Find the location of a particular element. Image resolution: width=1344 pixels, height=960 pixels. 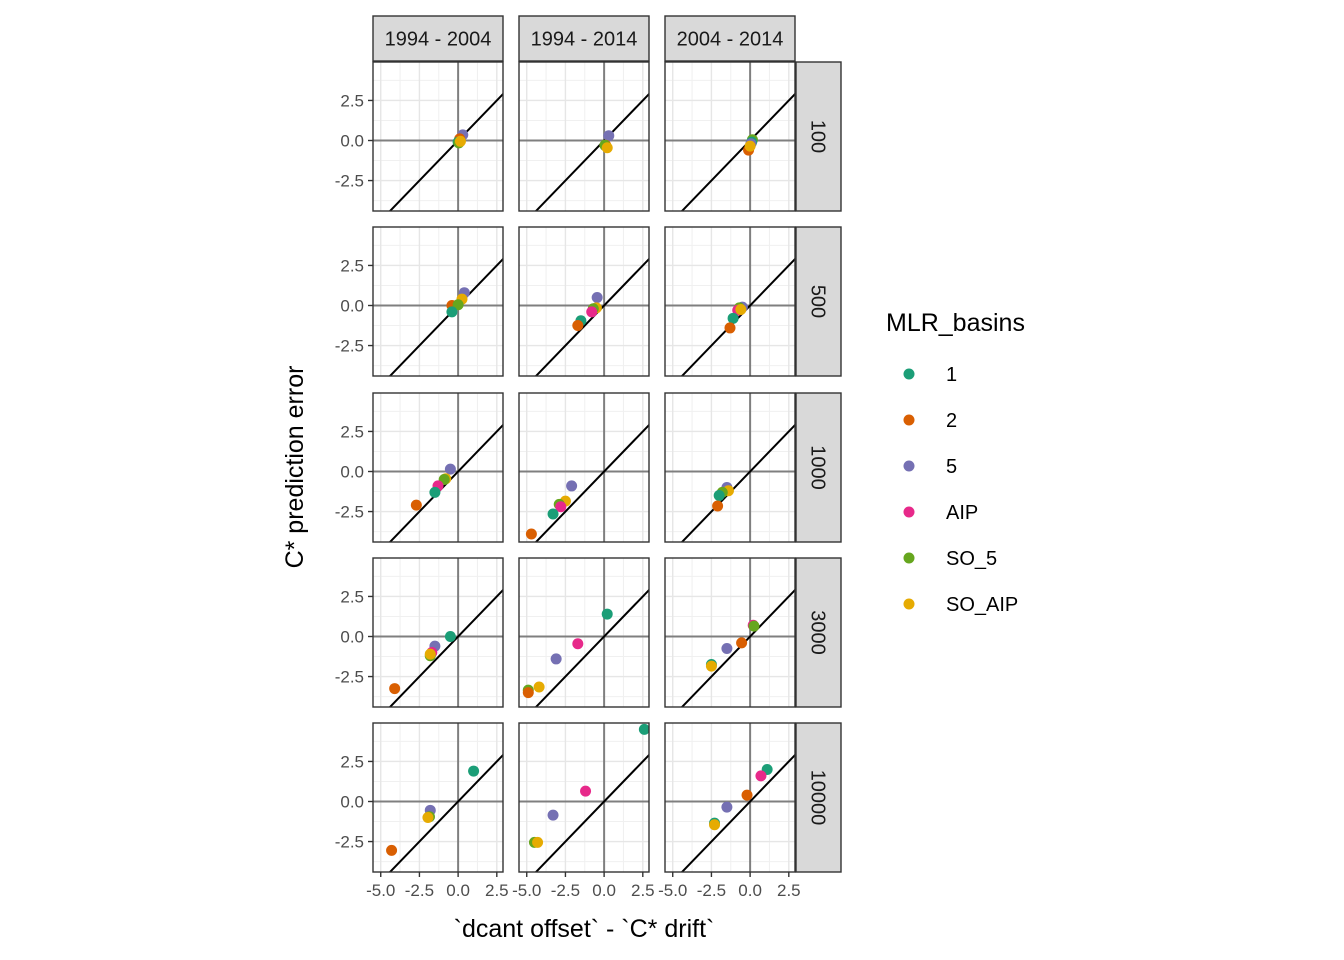

legend-label: SO_AIP is located at coordinates (982, 605).